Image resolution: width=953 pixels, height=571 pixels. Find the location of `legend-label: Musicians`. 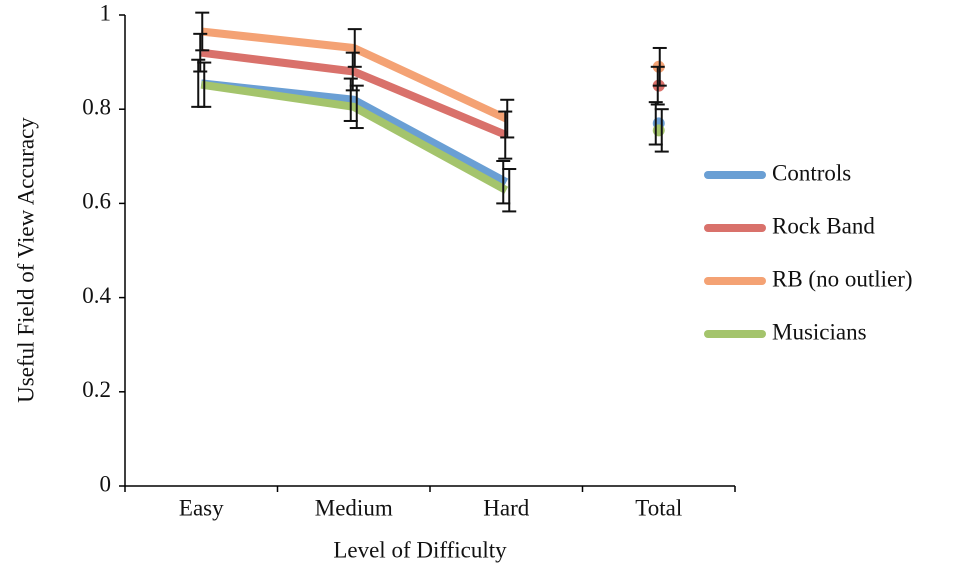

legend-label: Musicians is located at coordinates (819, 331).